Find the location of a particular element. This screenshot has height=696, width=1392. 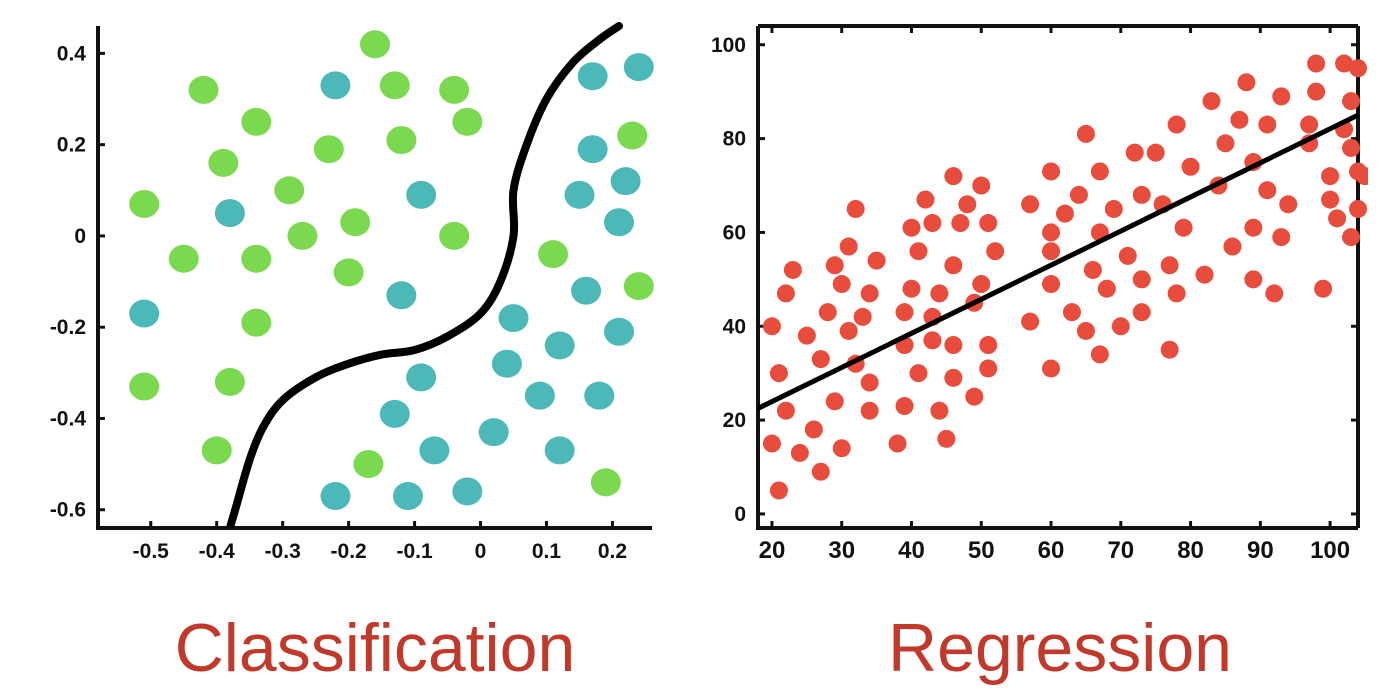

x-tick-label: -0.3 is located at coordinates (283, 551).